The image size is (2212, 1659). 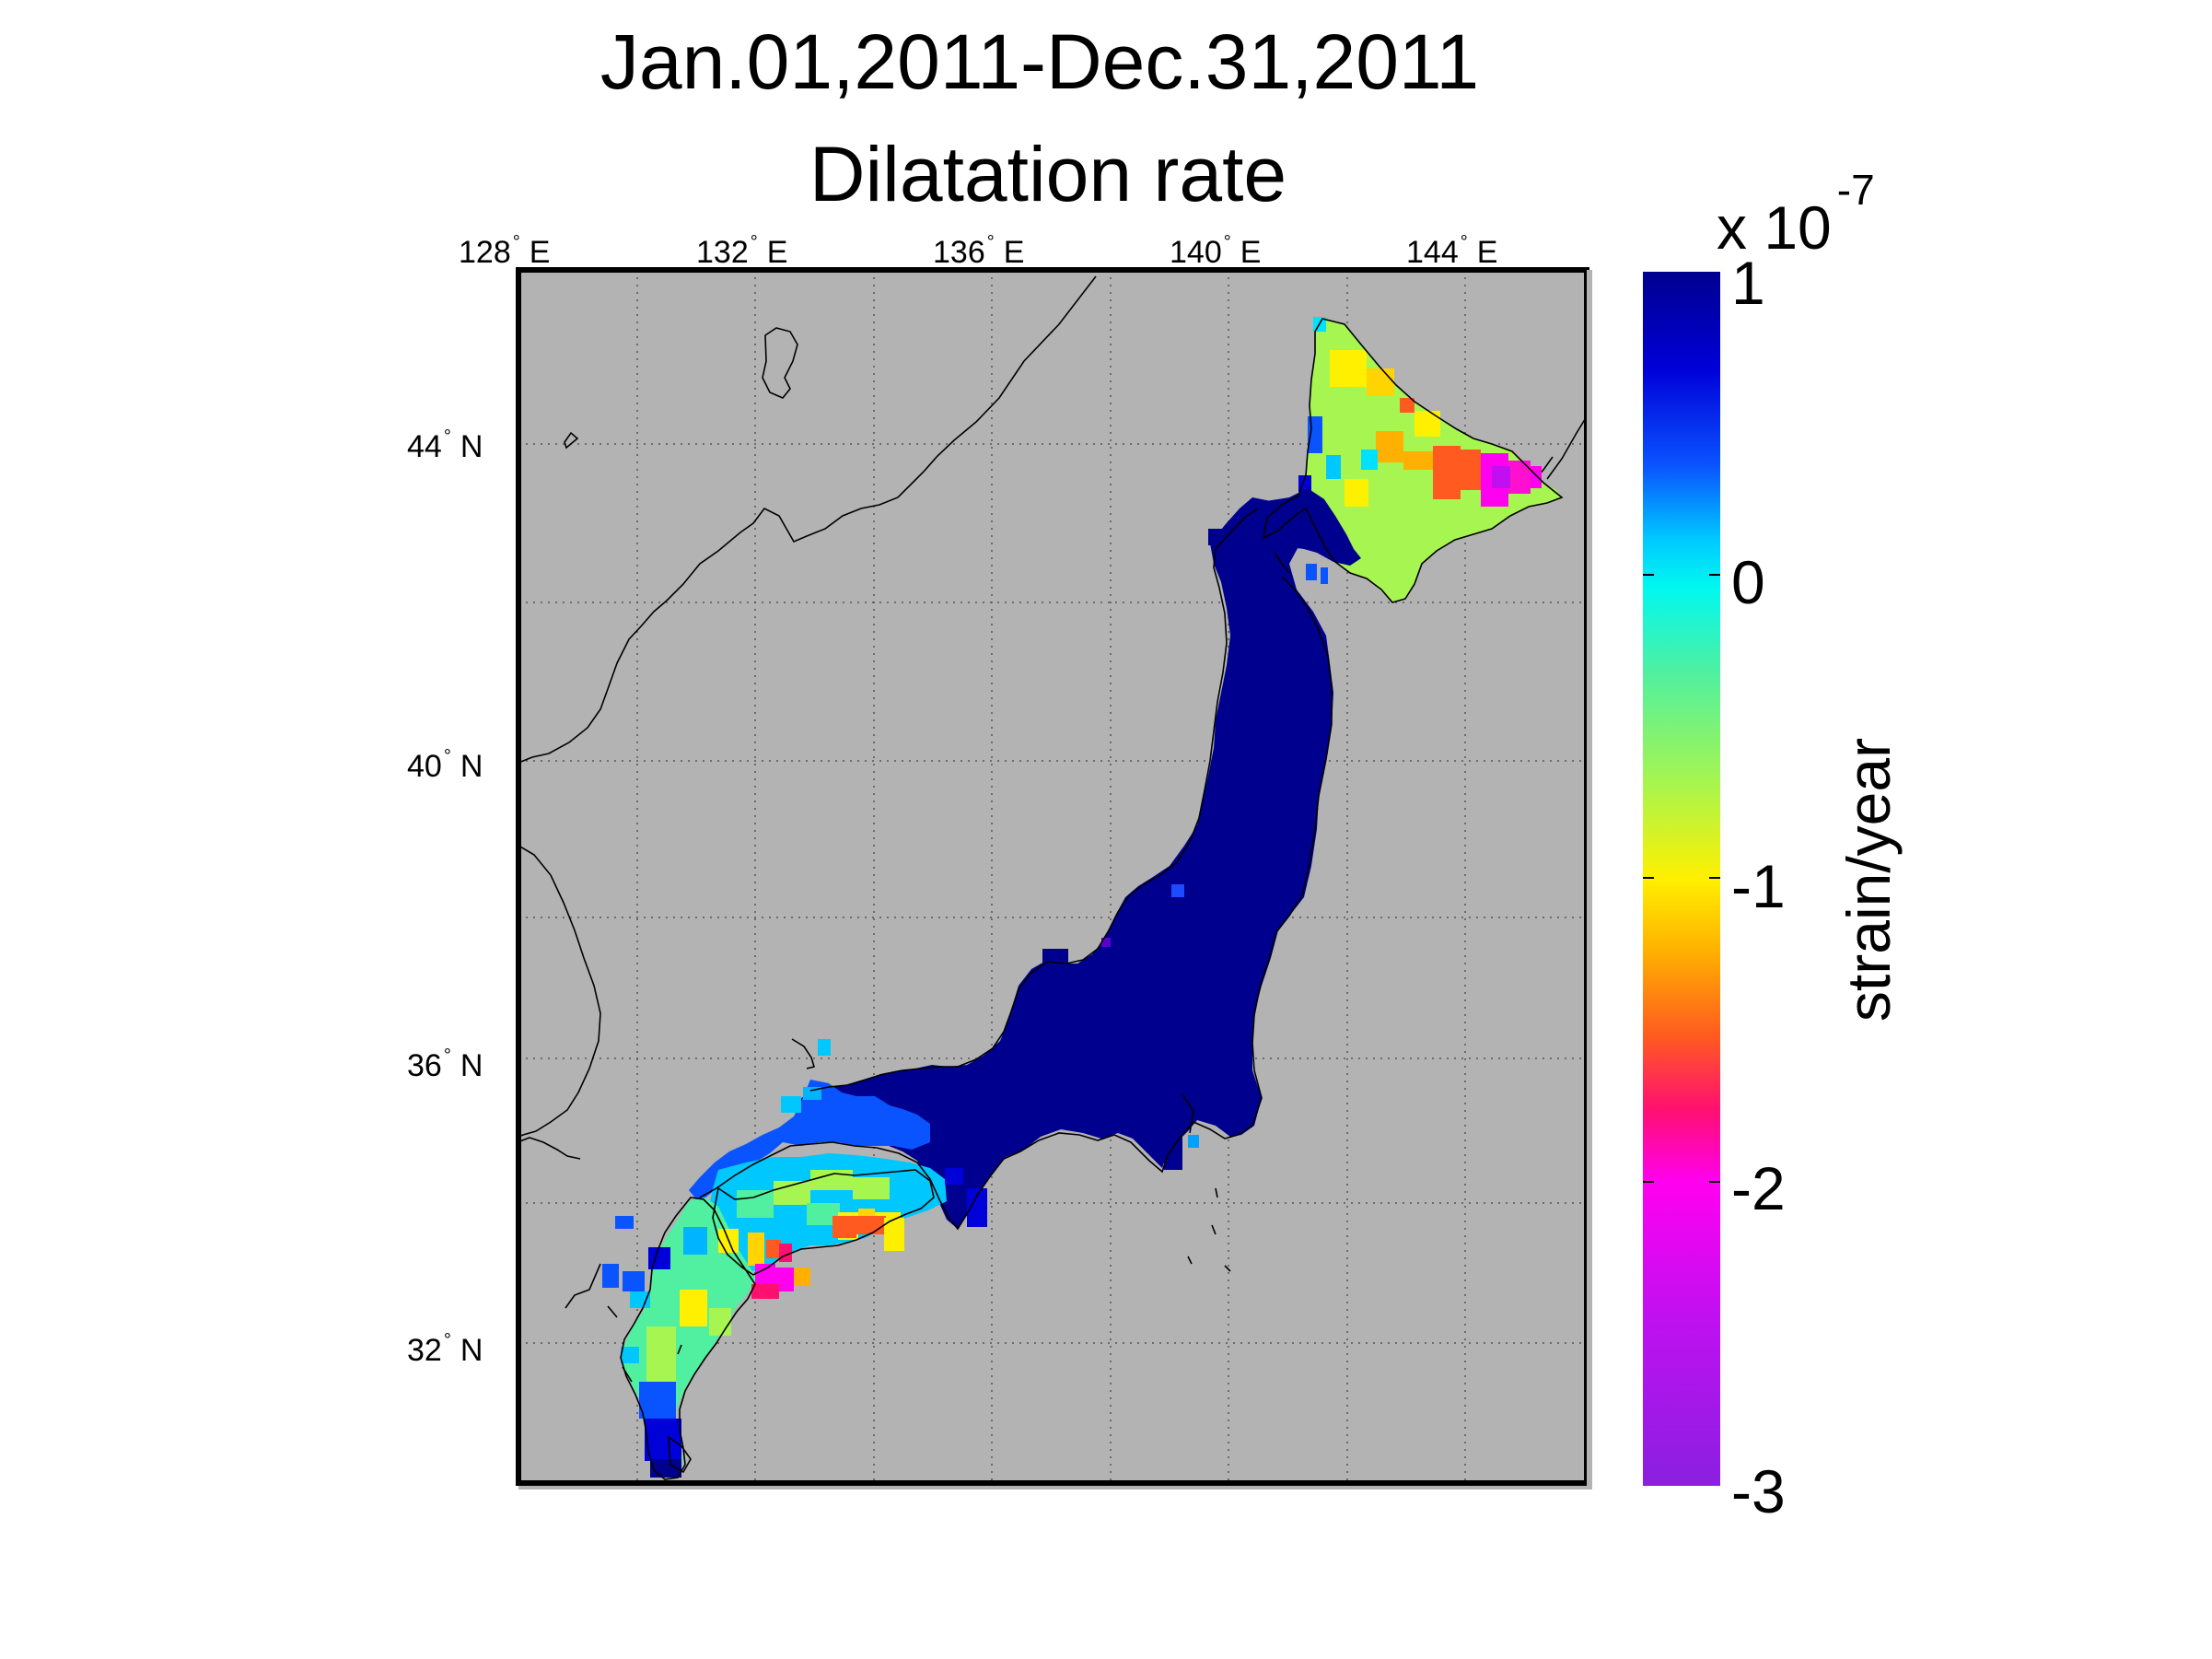 What do you see at coordinates (1055, 968) in the screenshot?
I see `noto-strain-region` at bounding box center [1055, 968].